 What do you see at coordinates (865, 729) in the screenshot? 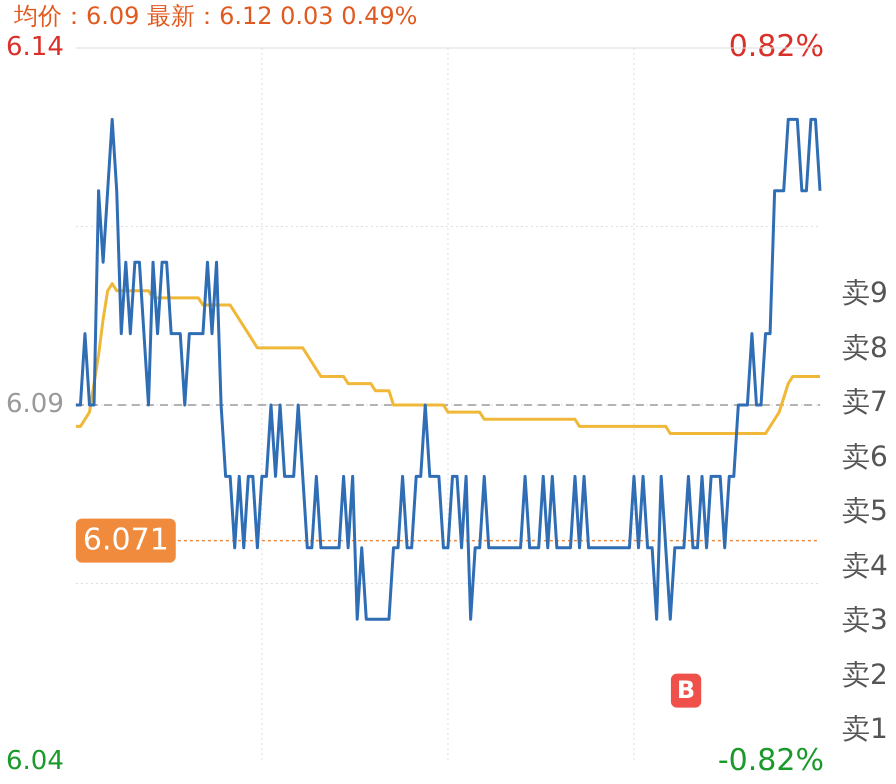
I see `text: 卖1` at bounding box center [865, 729].